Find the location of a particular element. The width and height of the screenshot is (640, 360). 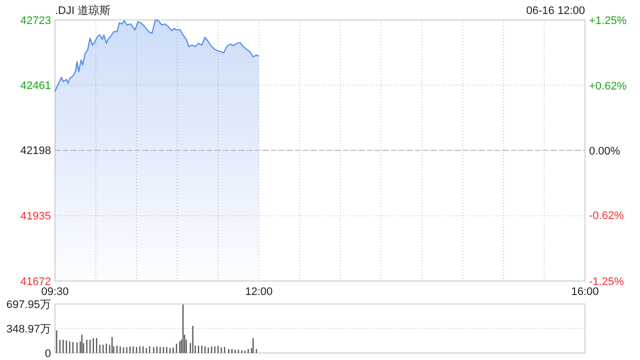

y-tick-label: 348.97万 is located at coordinates (28, 329).